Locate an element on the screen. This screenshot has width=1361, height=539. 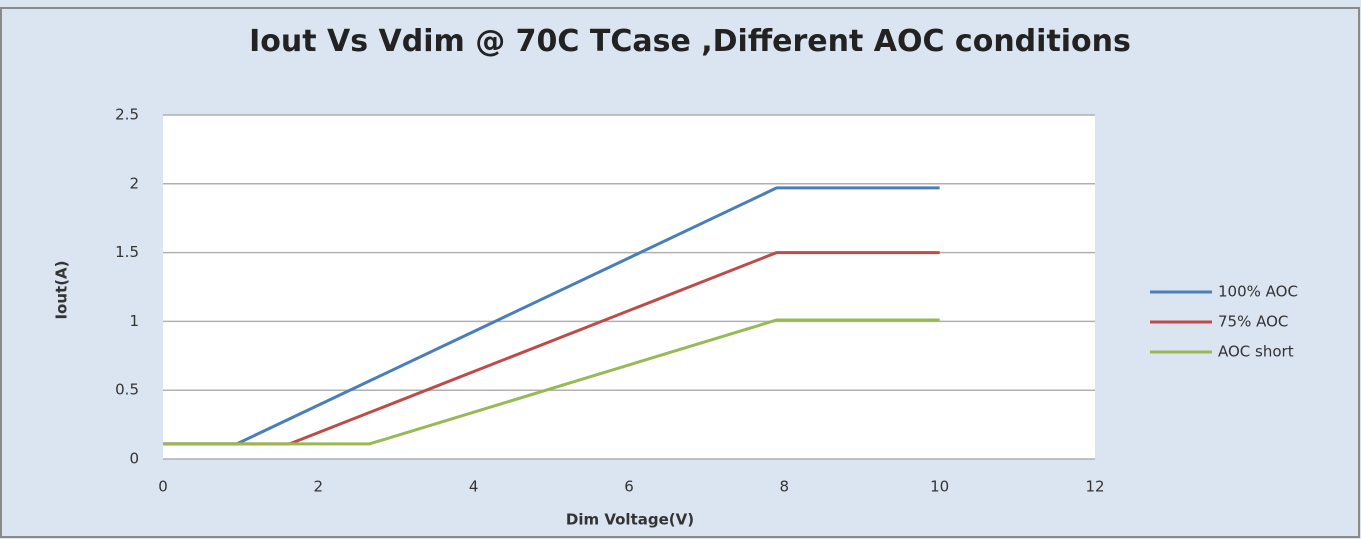
x-tick-label: 10 is located at coordinates (939, 487).